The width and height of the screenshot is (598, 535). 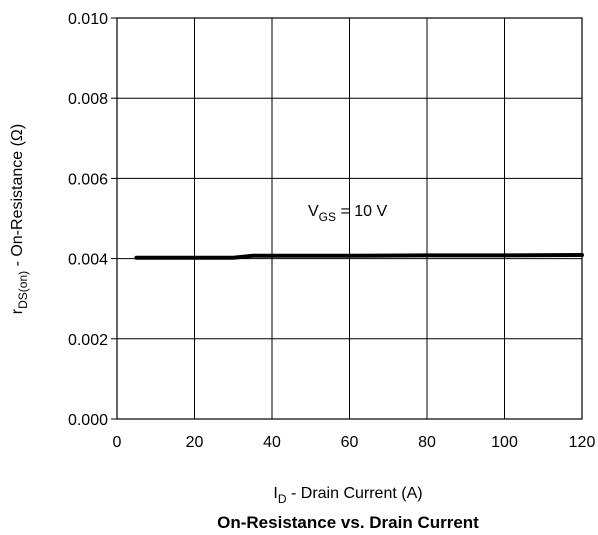 What do you see at coordinates (282, 499) in the screenshot?
I see `x-axis-label-sub: D` at bounding box center [282, 499].